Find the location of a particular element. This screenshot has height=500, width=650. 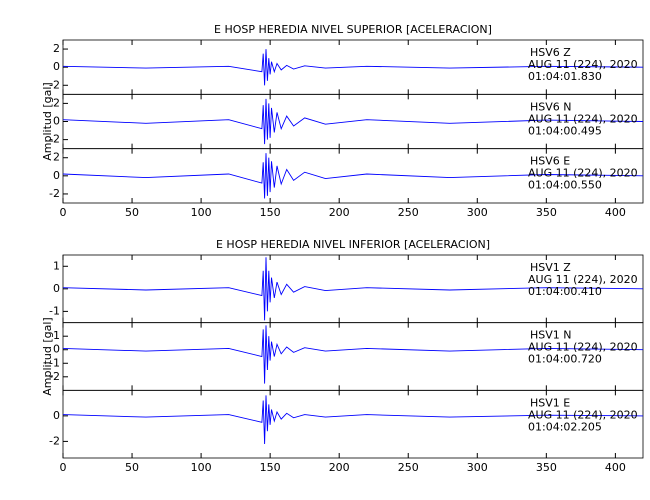

trace-annotation: 01:04:00.410 is located at coordinates (565, 291).